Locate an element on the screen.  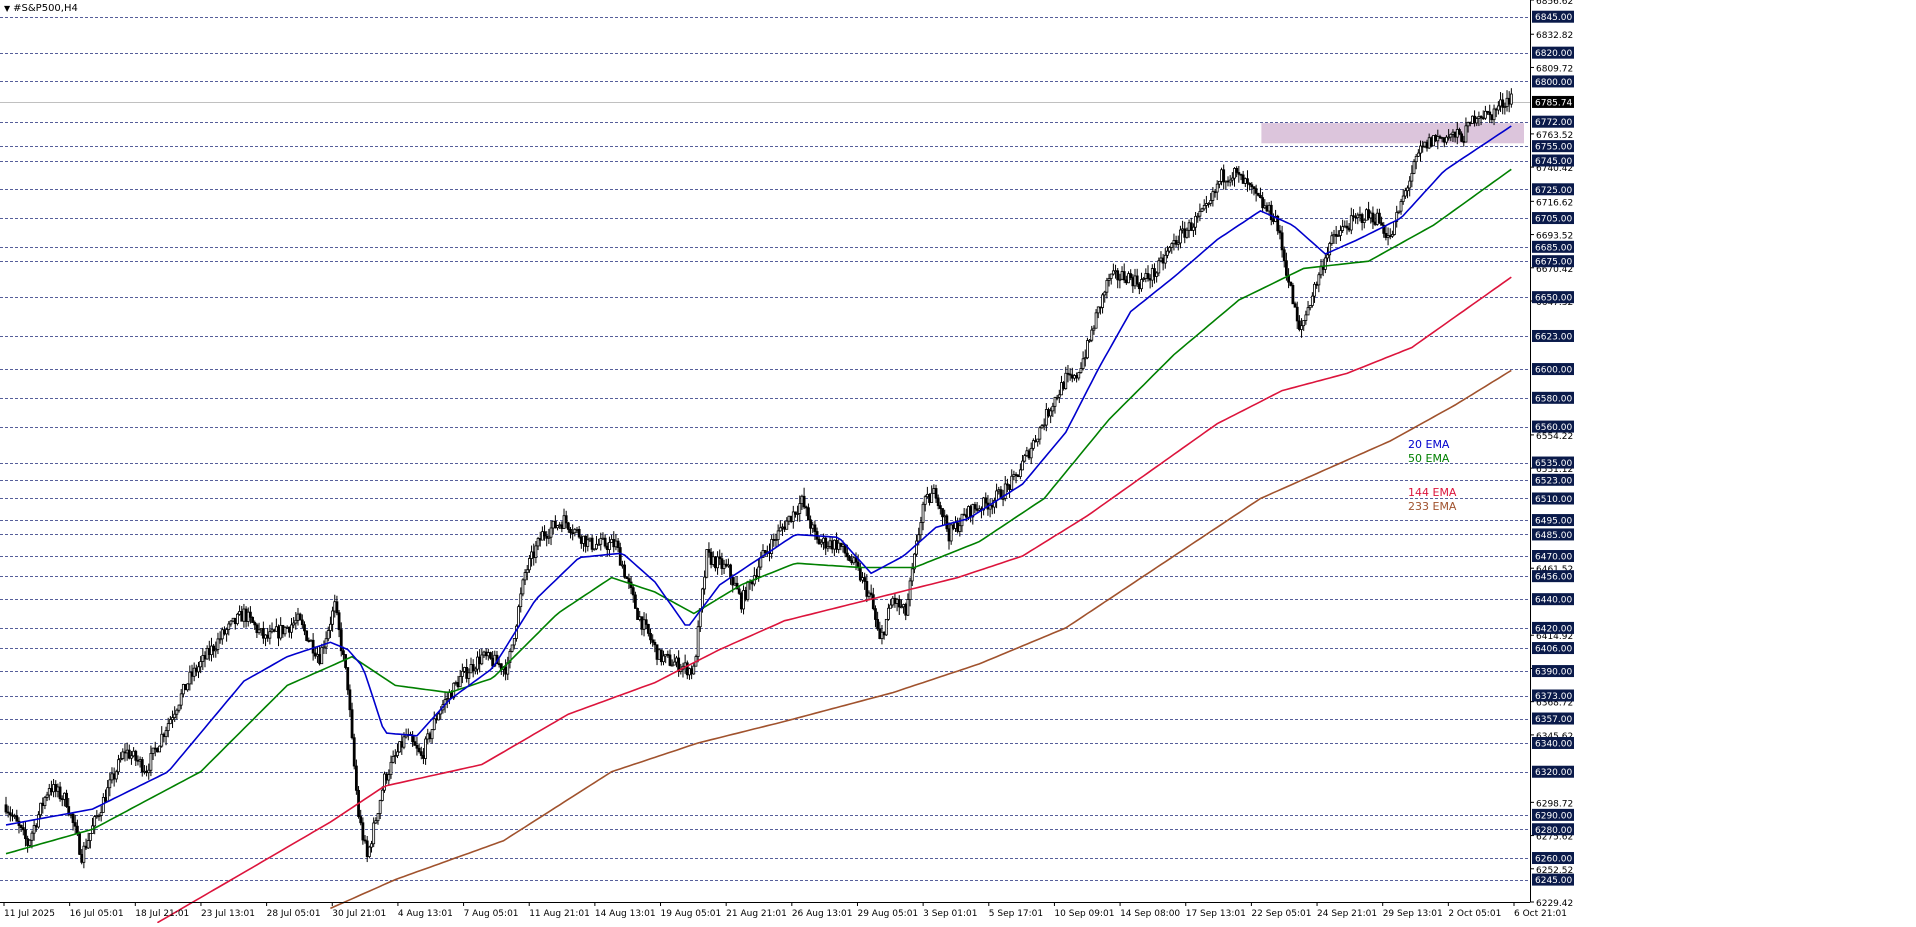
level-label: 6373.00 is located at coordinates (1553, 697).